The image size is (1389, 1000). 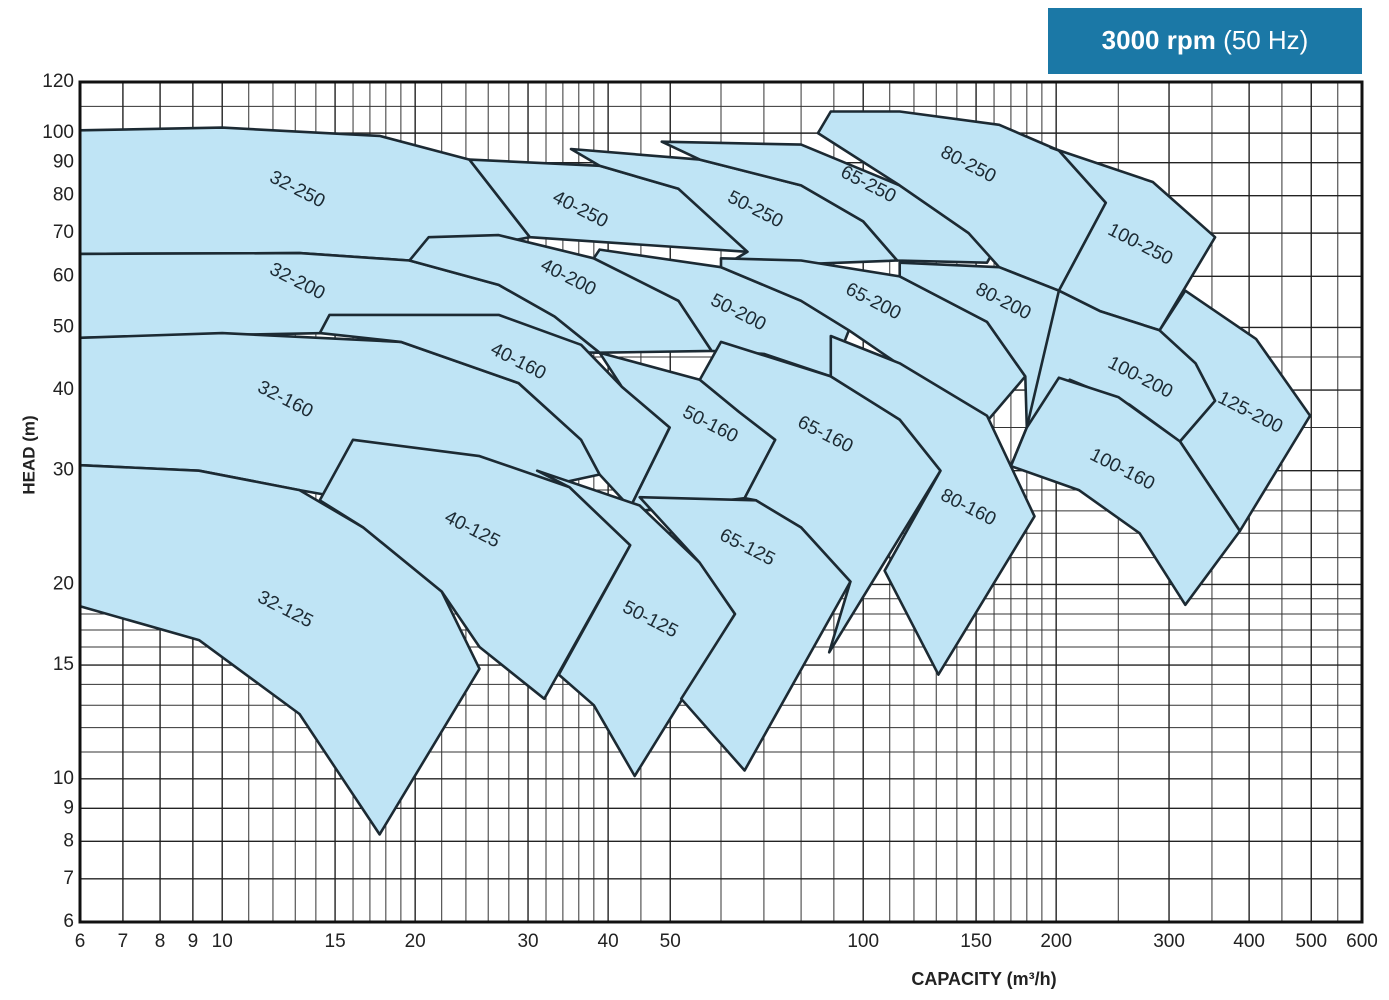 What do you see at coordinates (527, 941) in the screenshot?
I see `x-tick-label: 30` at bounding box center [527, 941].